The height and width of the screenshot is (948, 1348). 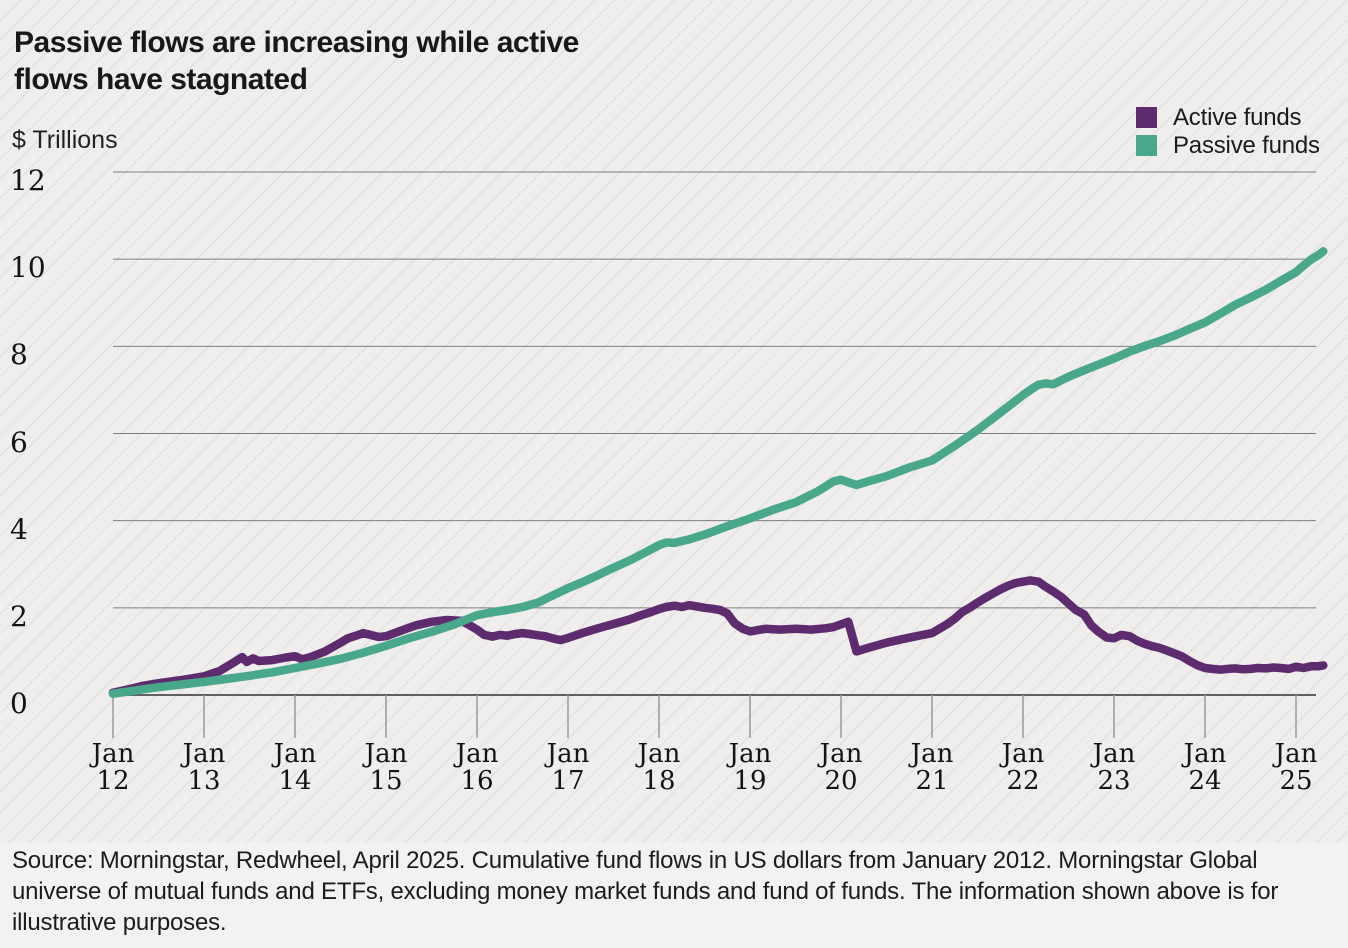 I want to click on legend-label-active: Active funds, so click(x=1237, y=117).